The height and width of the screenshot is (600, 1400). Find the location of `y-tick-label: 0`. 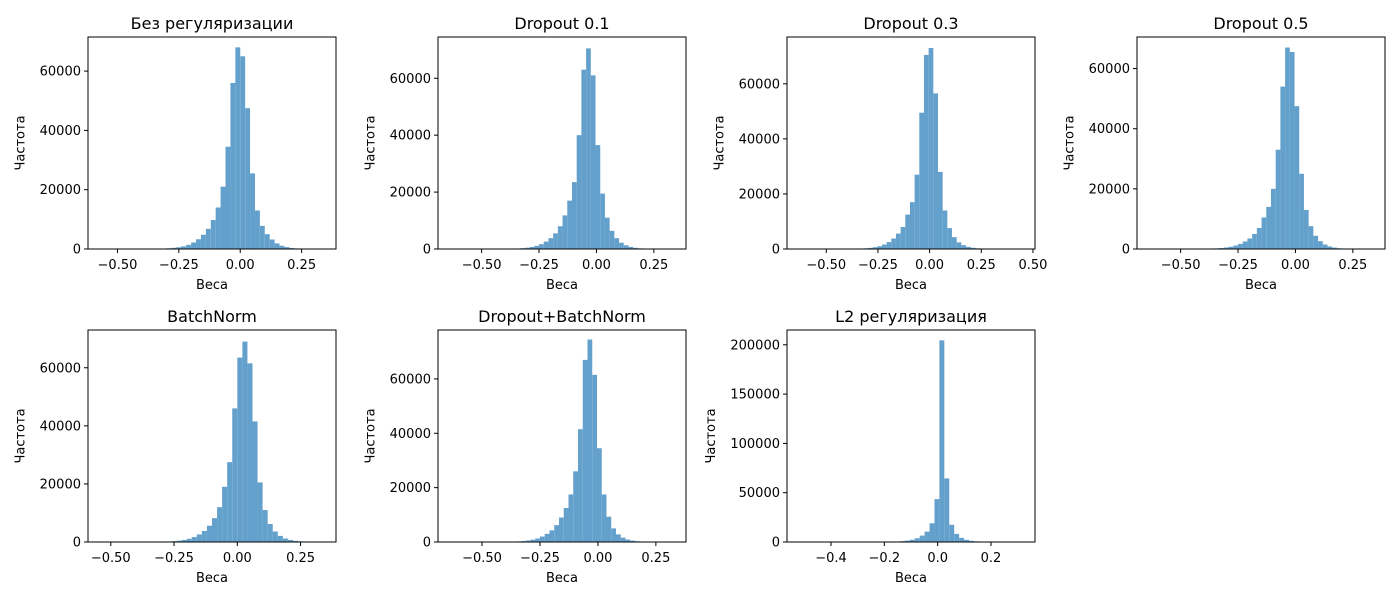

y-tick-label: 0 is located at coordinates (776, 543).